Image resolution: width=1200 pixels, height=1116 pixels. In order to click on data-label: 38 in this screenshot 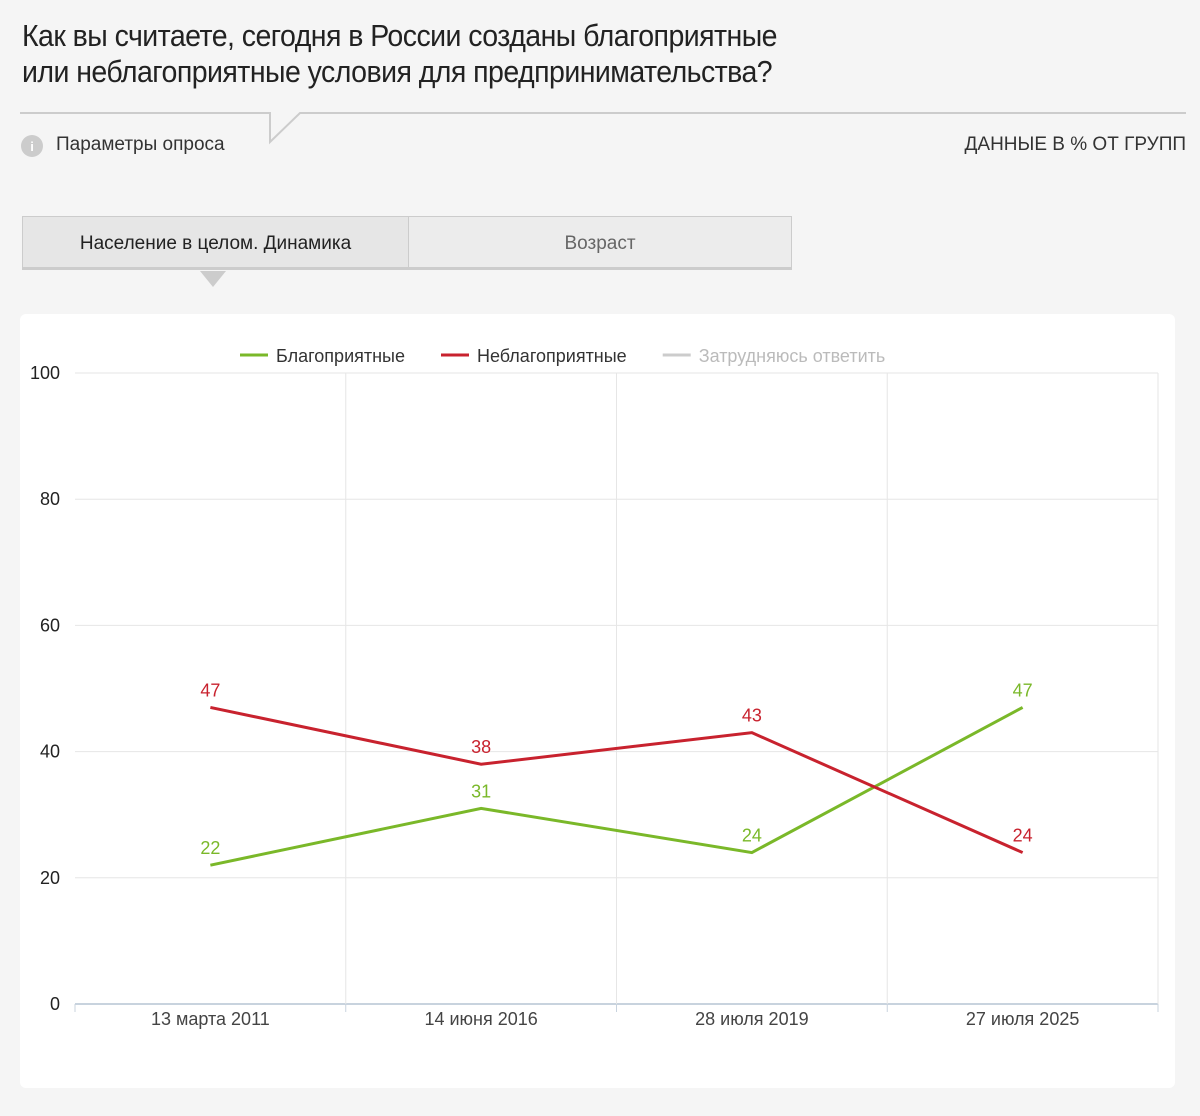, I will do `click(481, 747)`.